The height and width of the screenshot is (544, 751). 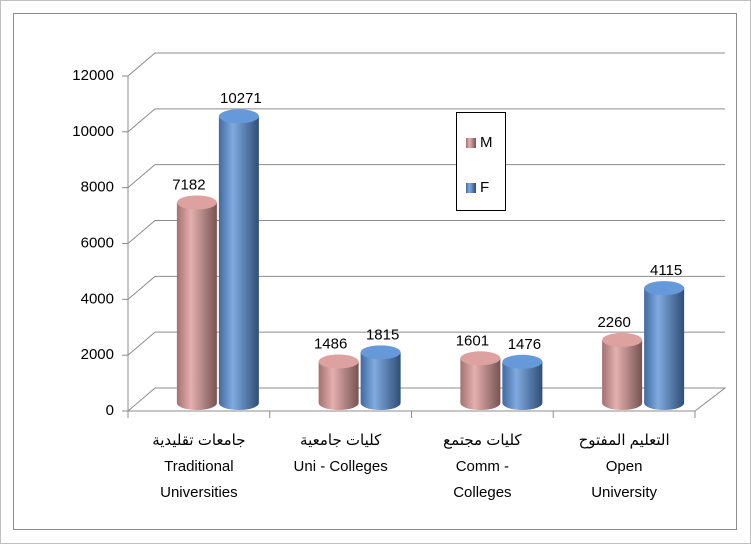 I want to click on y-tick-label: 2000, so click(x=97, y=354).